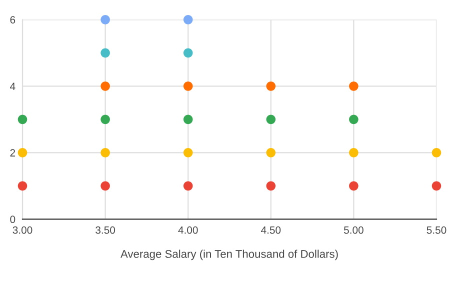  I want to click on y-tick-label: 4, so click(13, 86).